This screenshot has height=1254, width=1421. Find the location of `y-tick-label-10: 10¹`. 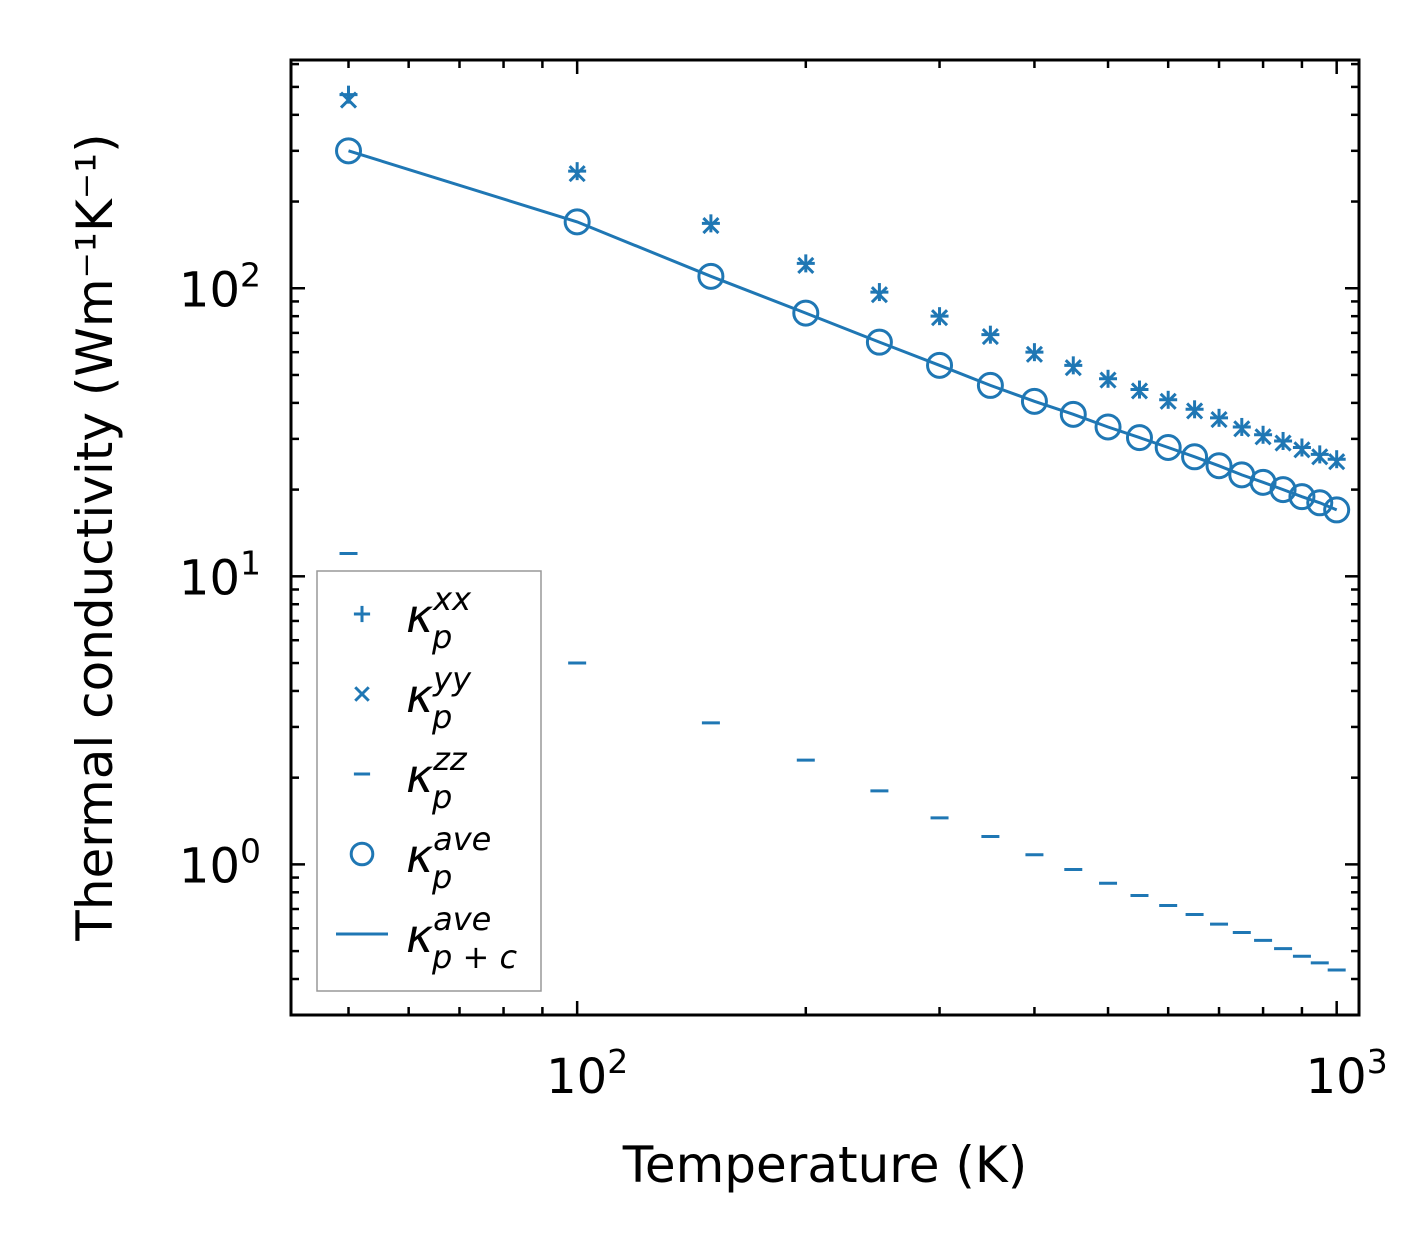

y-tick-label-10: 10¹ is located at coordinates (220, 574).